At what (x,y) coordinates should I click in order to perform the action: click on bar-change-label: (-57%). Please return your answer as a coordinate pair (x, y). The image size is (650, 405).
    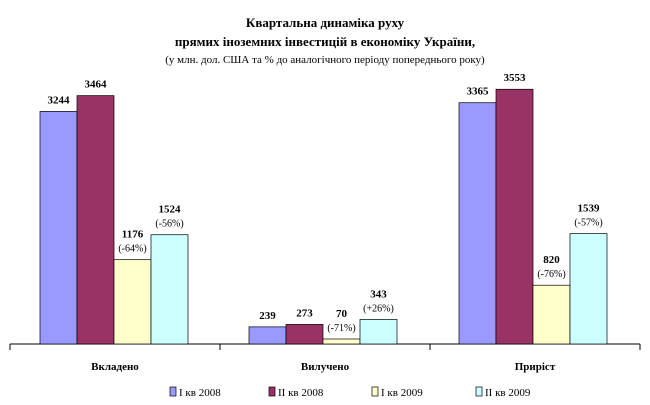
    Looking at the image, I should click on (588, 223).